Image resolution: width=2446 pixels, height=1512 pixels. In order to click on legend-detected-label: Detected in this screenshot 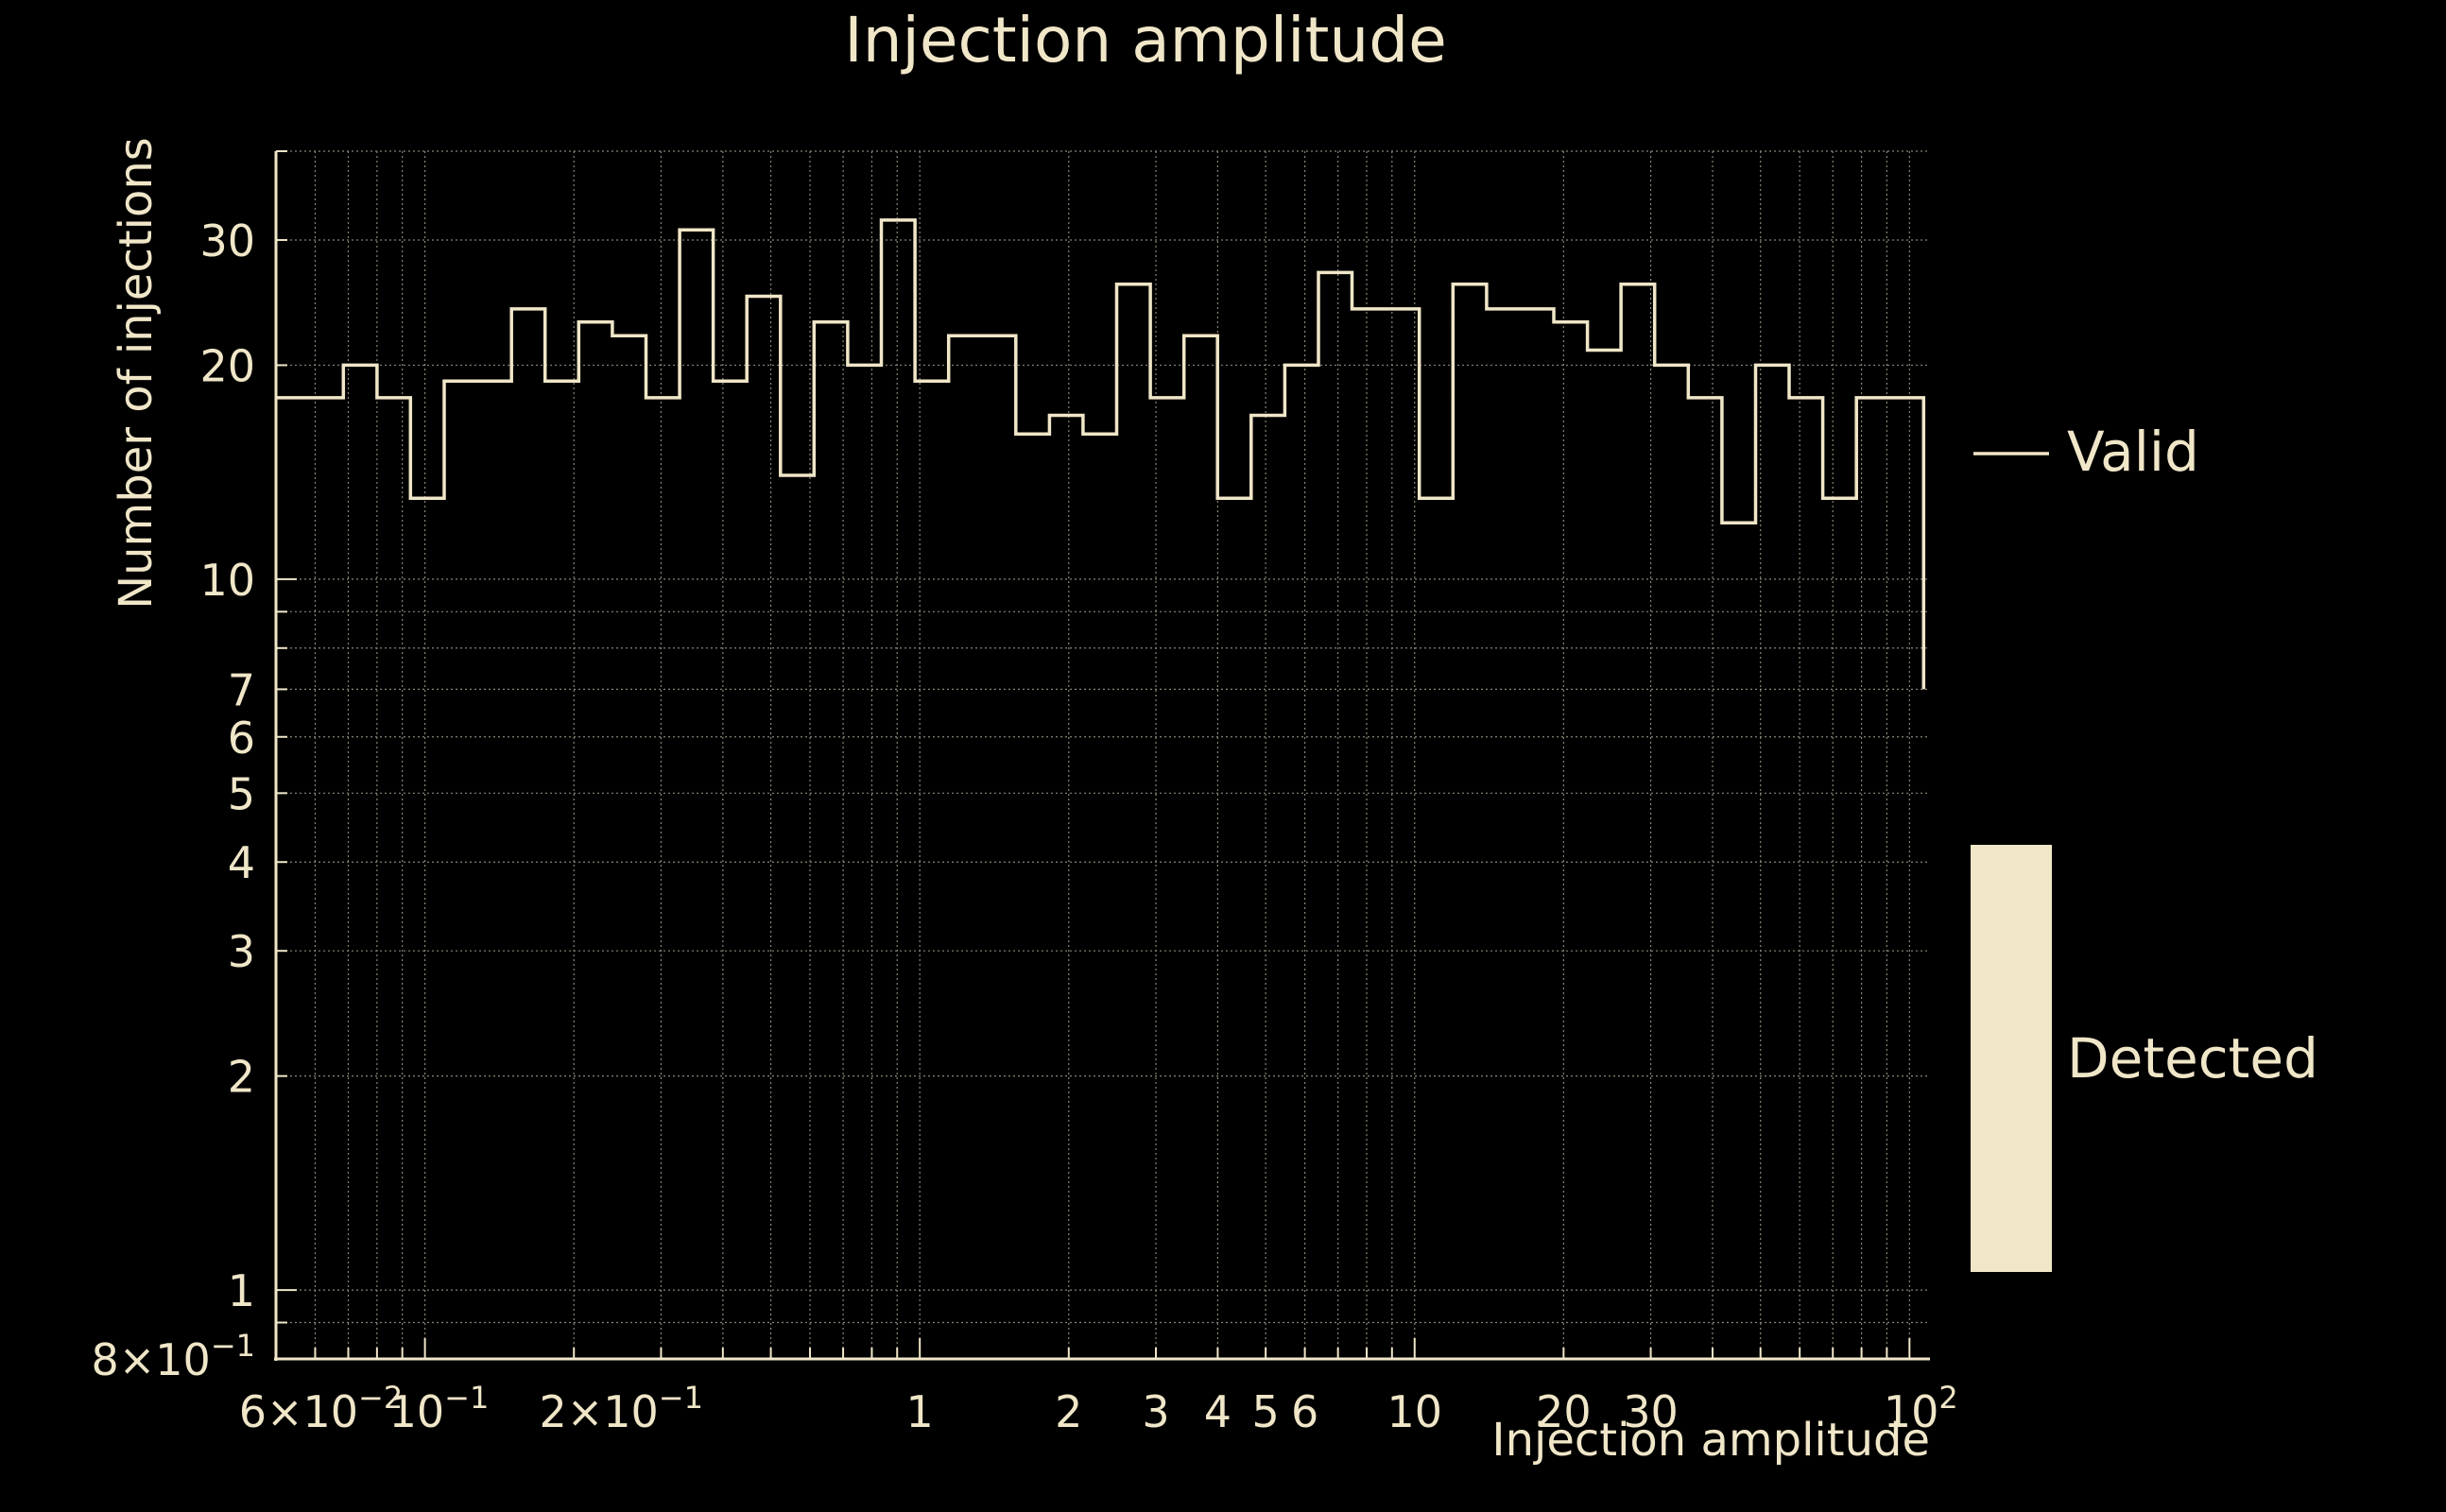, I will do `click(2192, 1058)`.